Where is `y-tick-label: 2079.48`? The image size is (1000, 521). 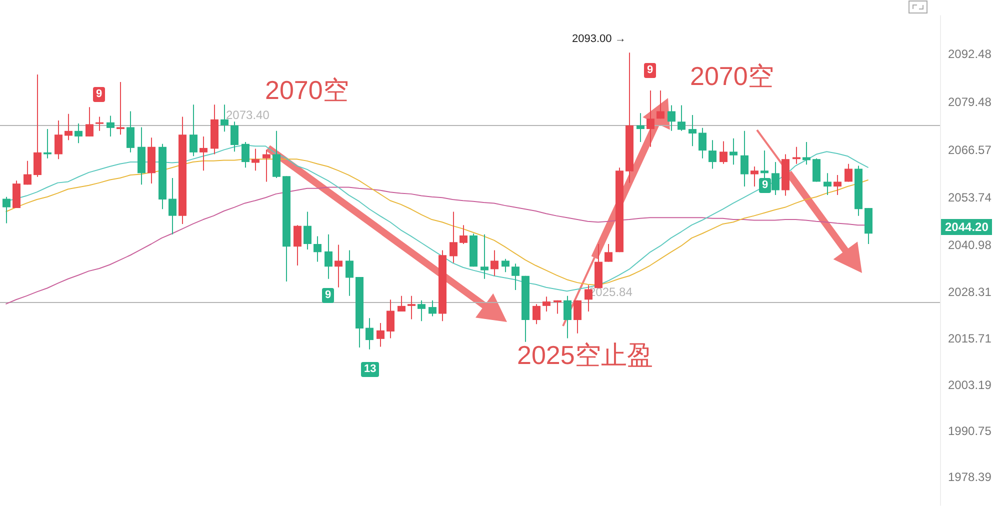
y-tick-label: 2079.48 is located at coordinates (970, 102).